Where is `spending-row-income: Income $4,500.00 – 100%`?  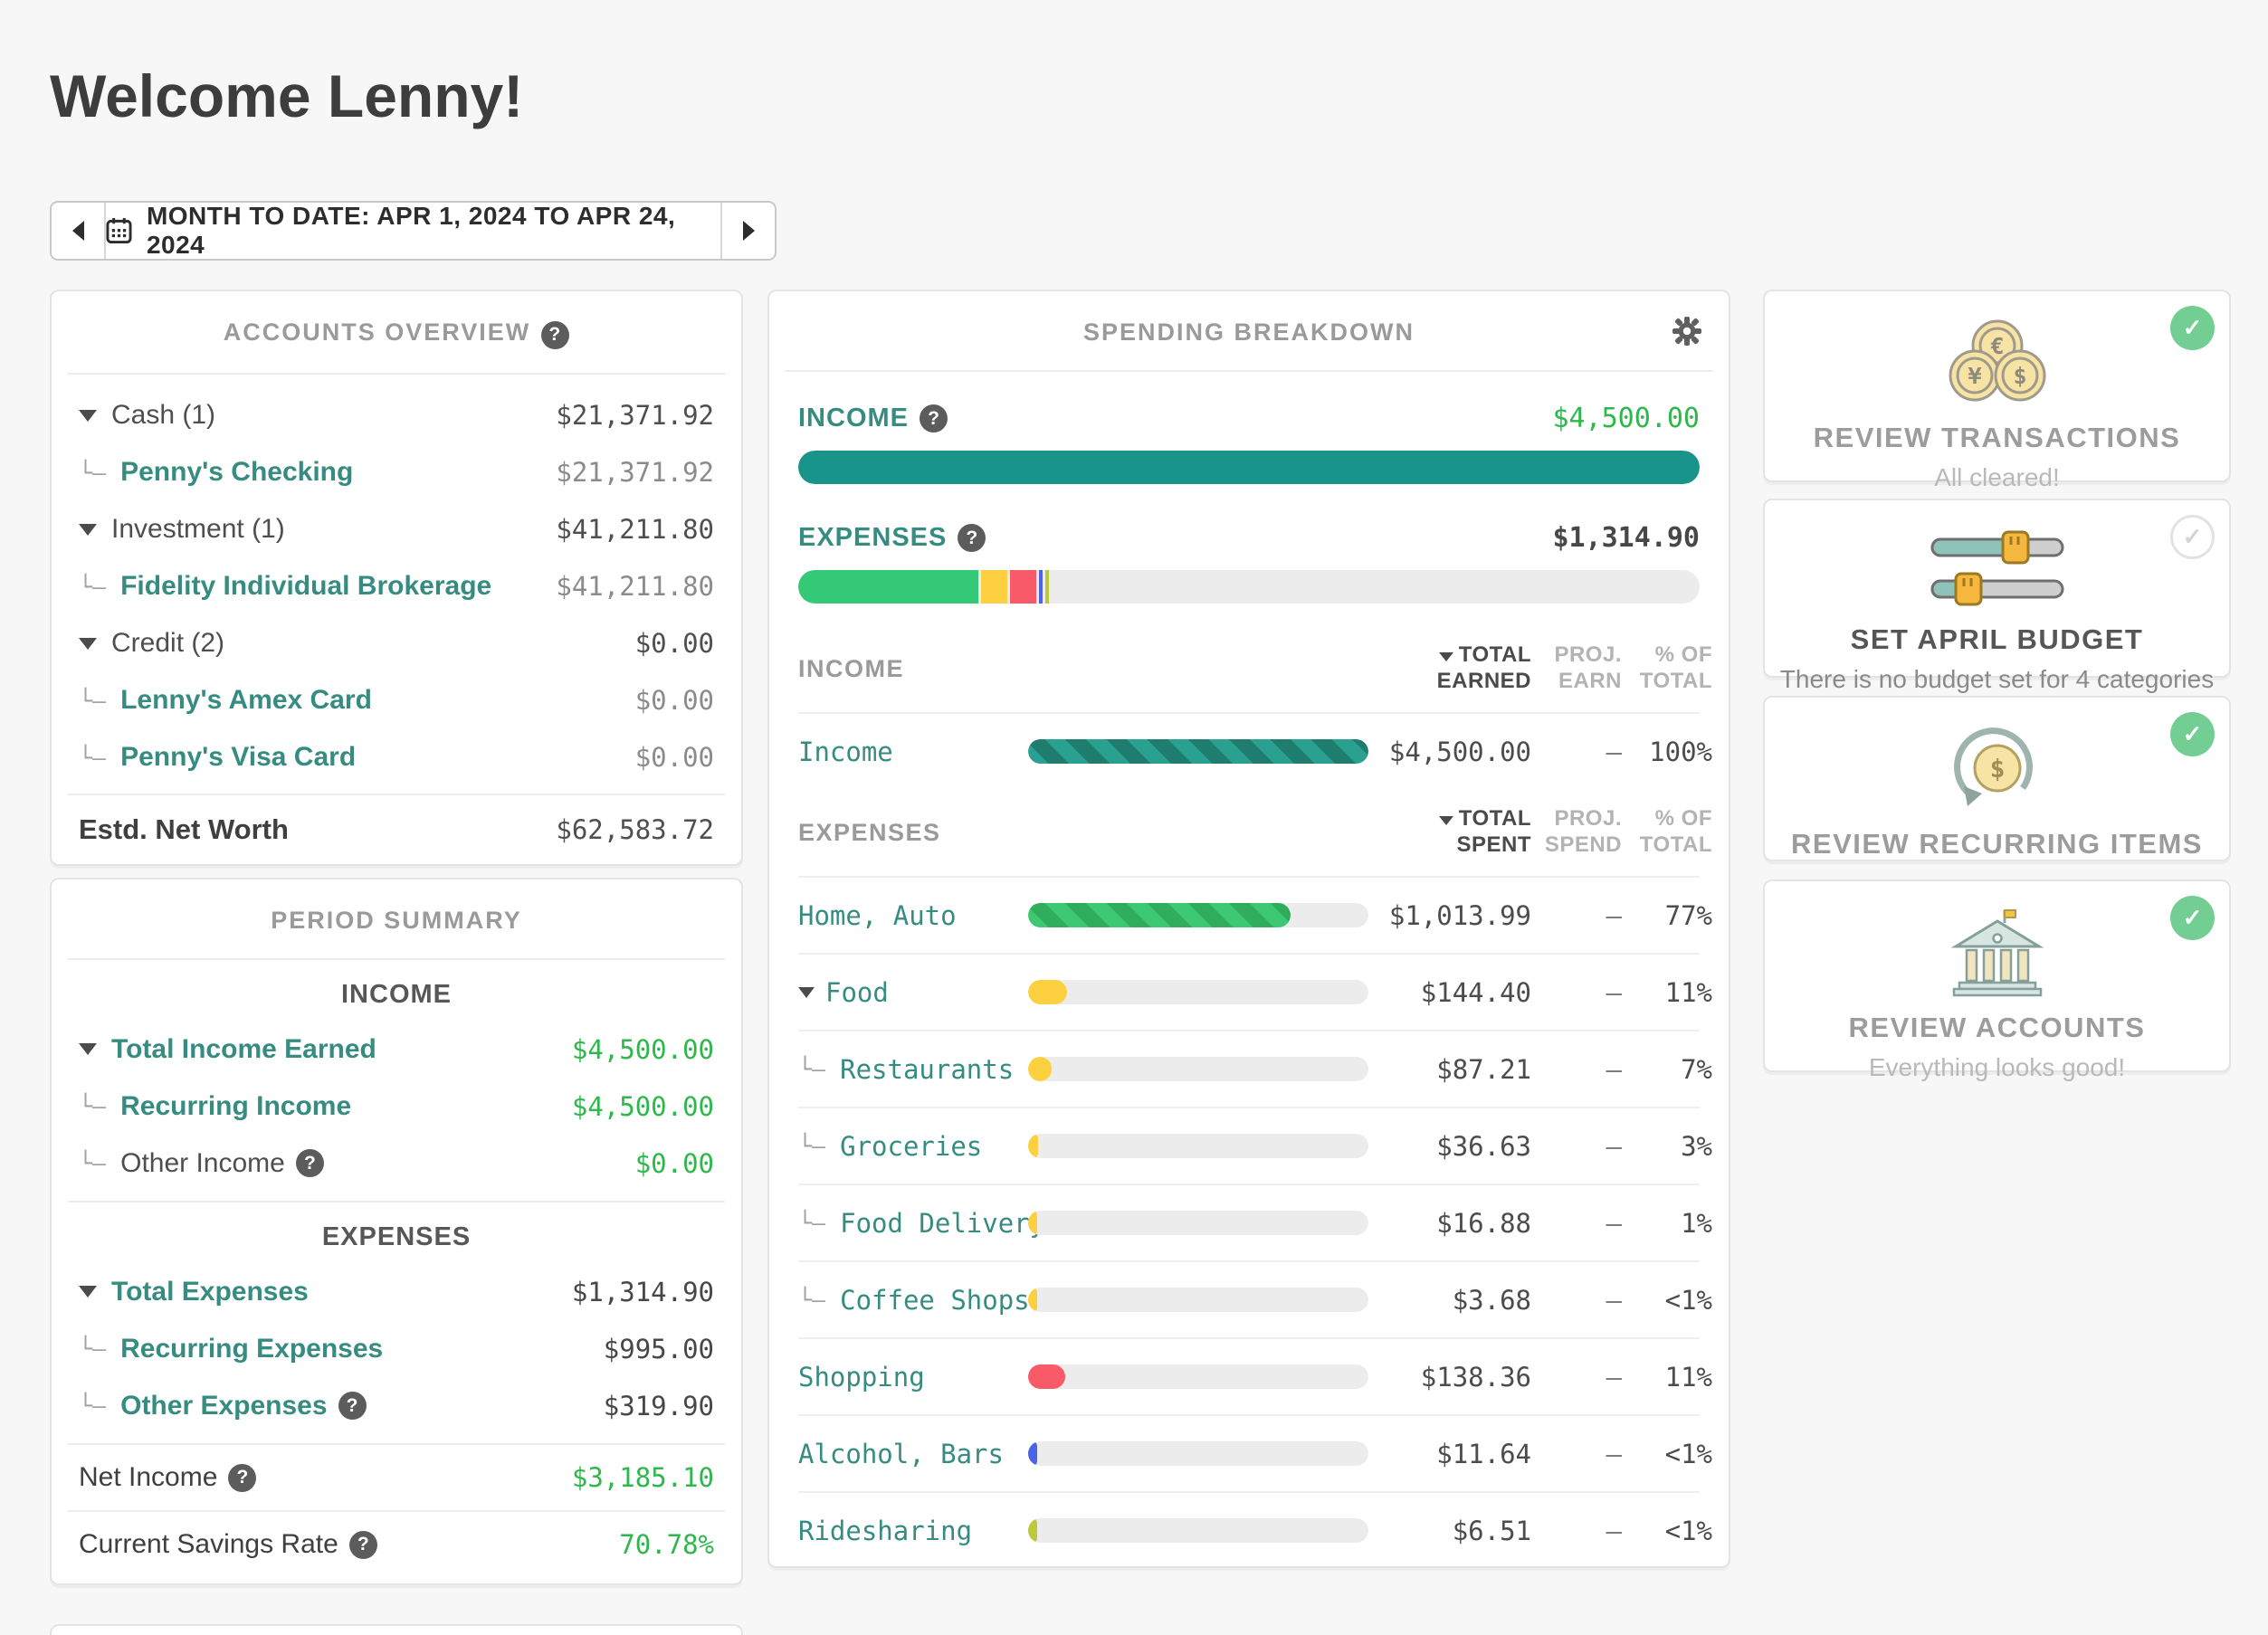
spending-row-income: Income $4,500.00 – 100% is located at coordinates (1255, 751).